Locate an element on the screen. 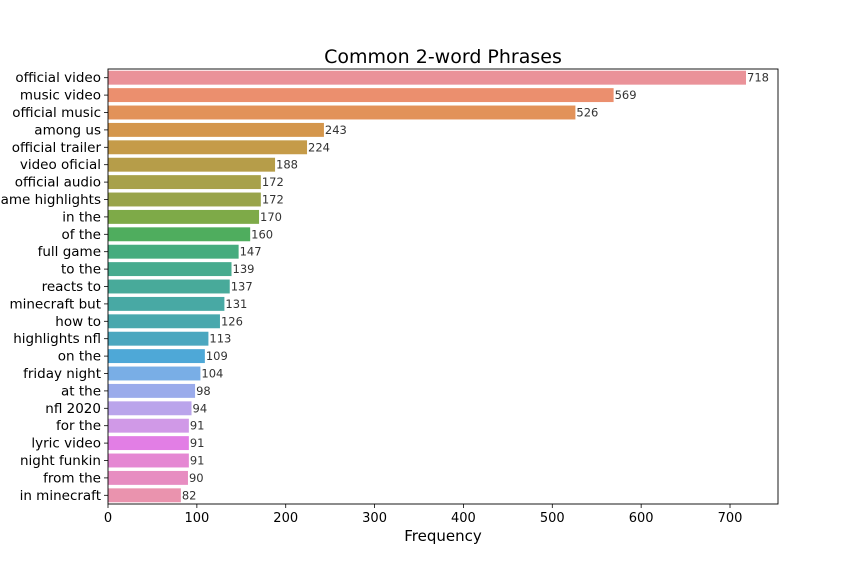 The width and height of the screenshot is (864, 576). bar-game-highlights is located at coordinates (184, 199).